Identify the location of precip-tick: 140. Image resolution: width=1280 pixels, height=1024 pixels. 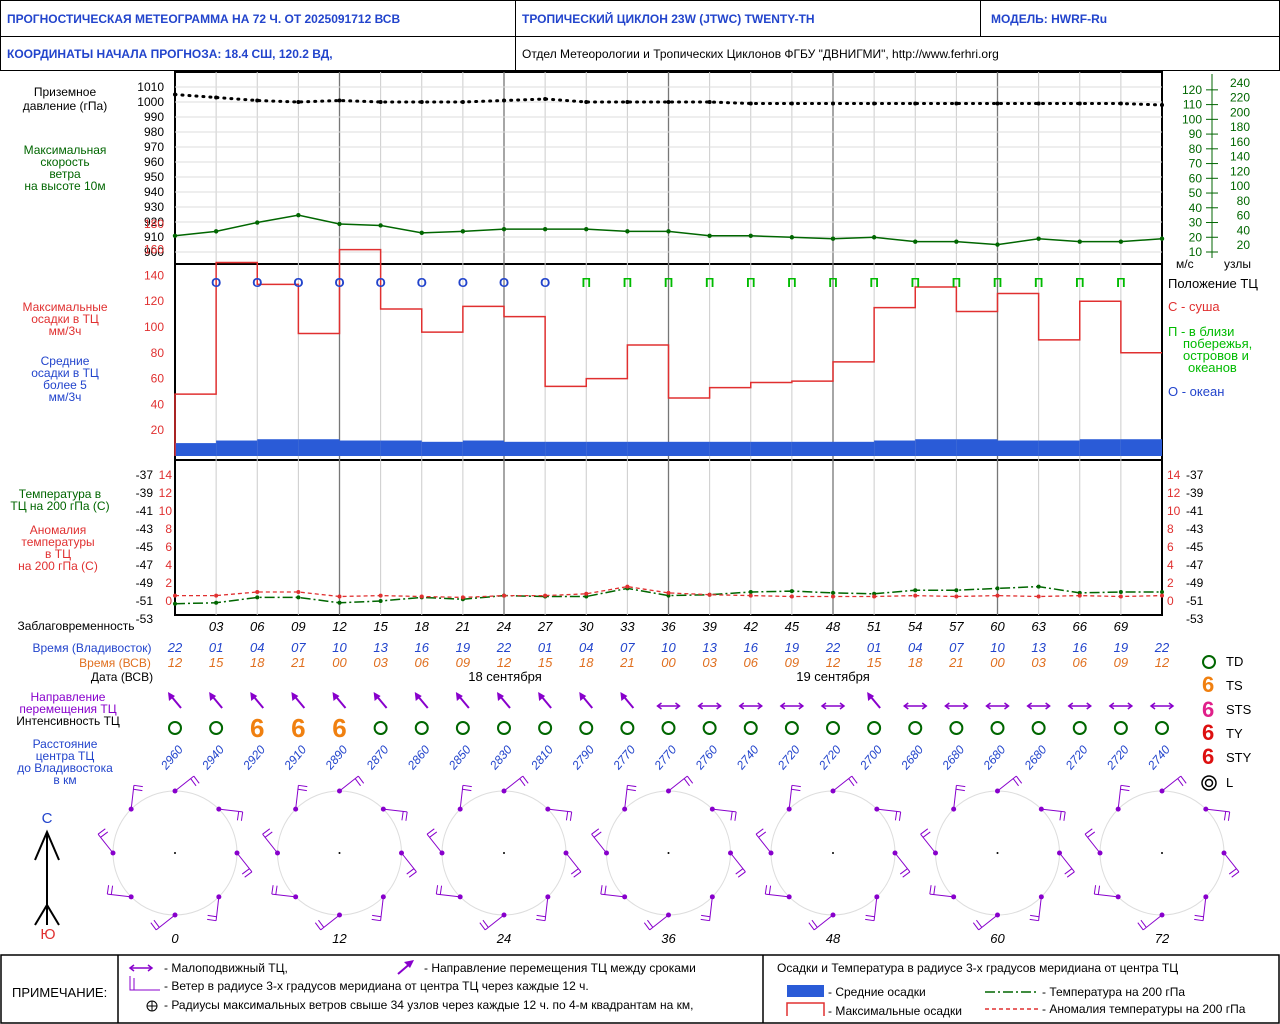
(154, 275).